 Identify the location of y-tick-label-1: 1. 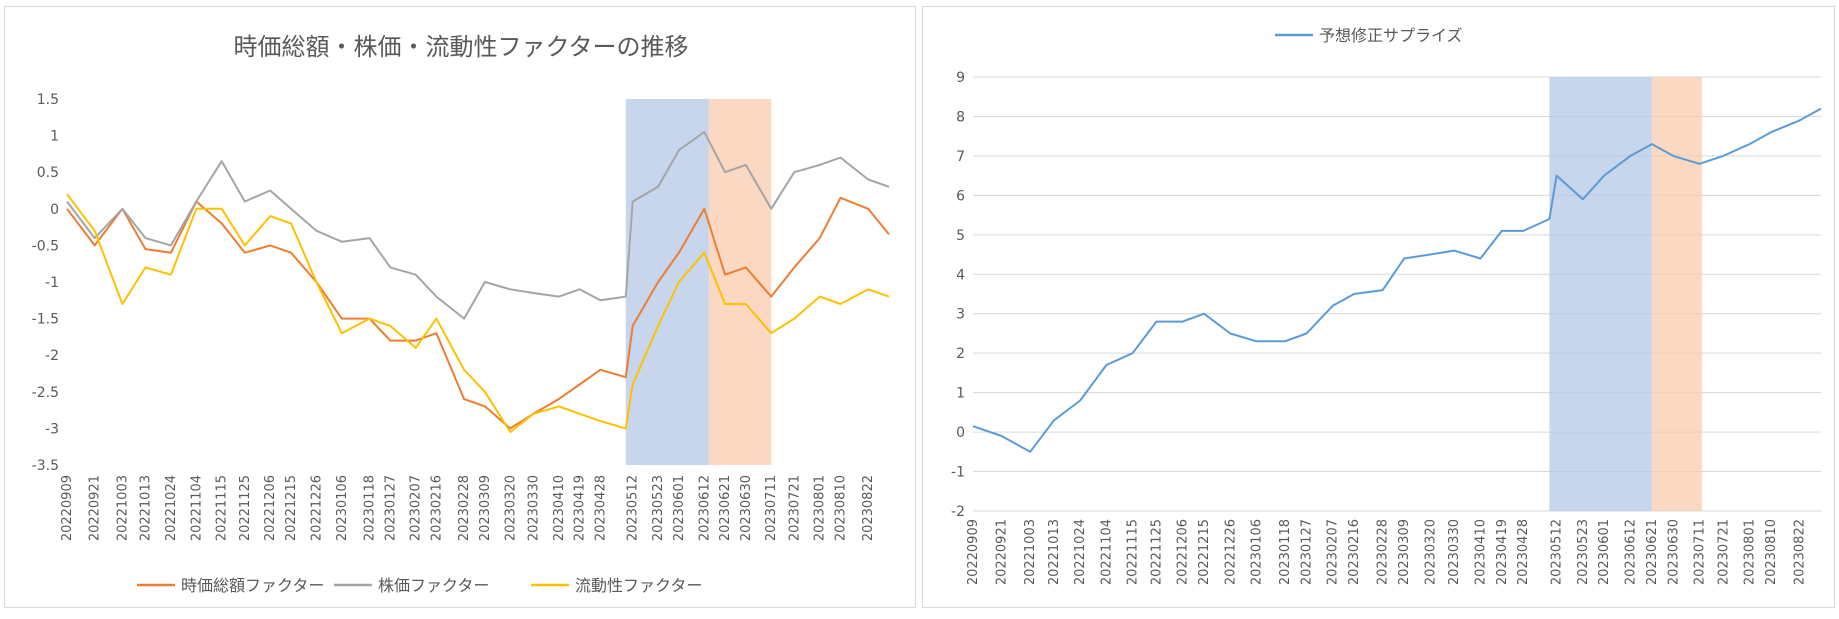
(54, 137).